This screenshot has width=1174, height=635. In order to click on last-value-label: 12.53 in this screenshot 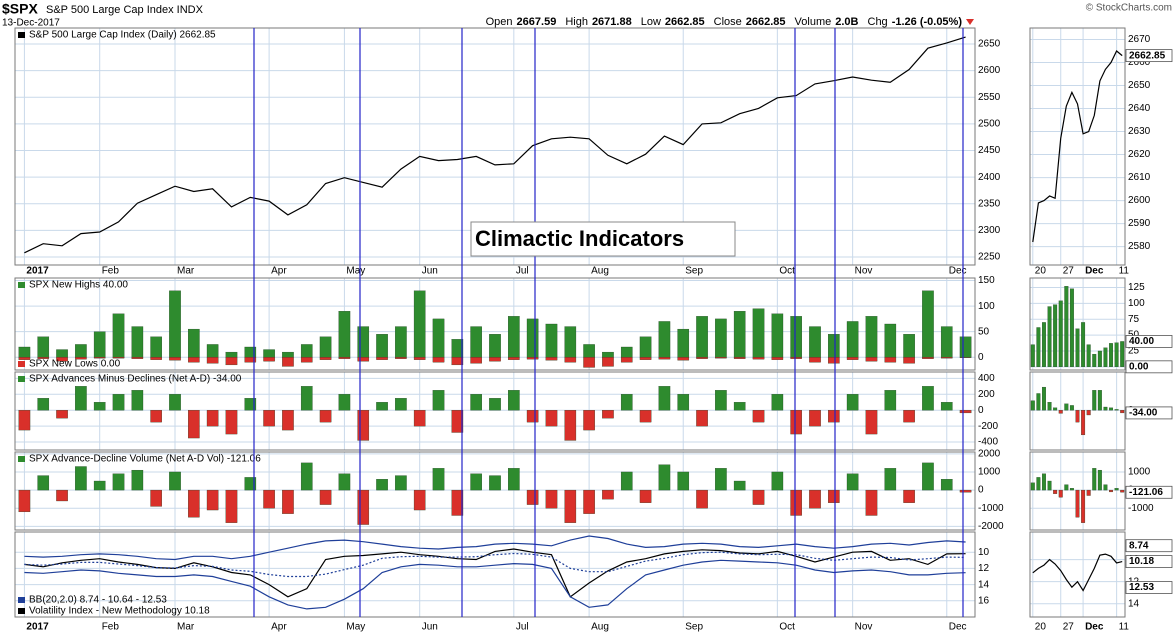, I will do `click(1141, 587)`.